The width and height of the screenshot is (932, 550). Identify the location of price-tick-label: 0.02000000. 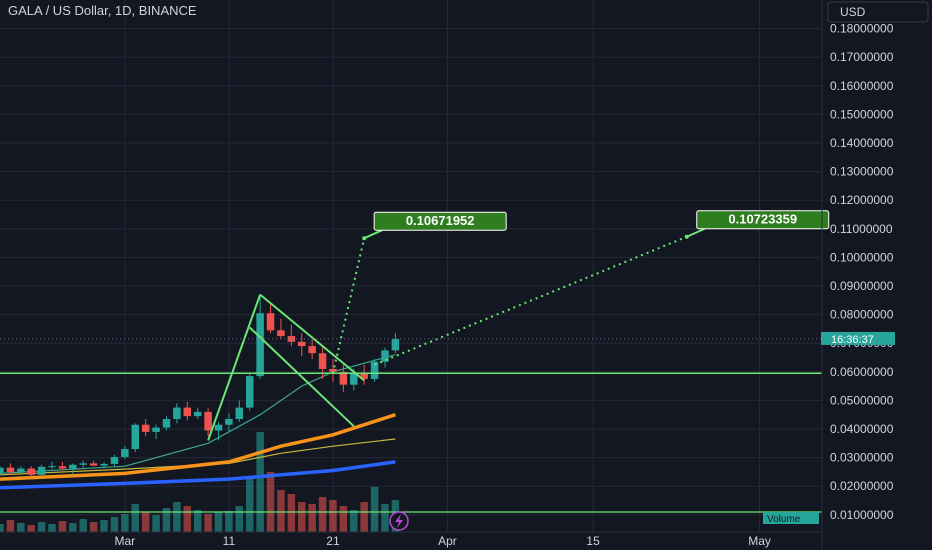
(862, 486).